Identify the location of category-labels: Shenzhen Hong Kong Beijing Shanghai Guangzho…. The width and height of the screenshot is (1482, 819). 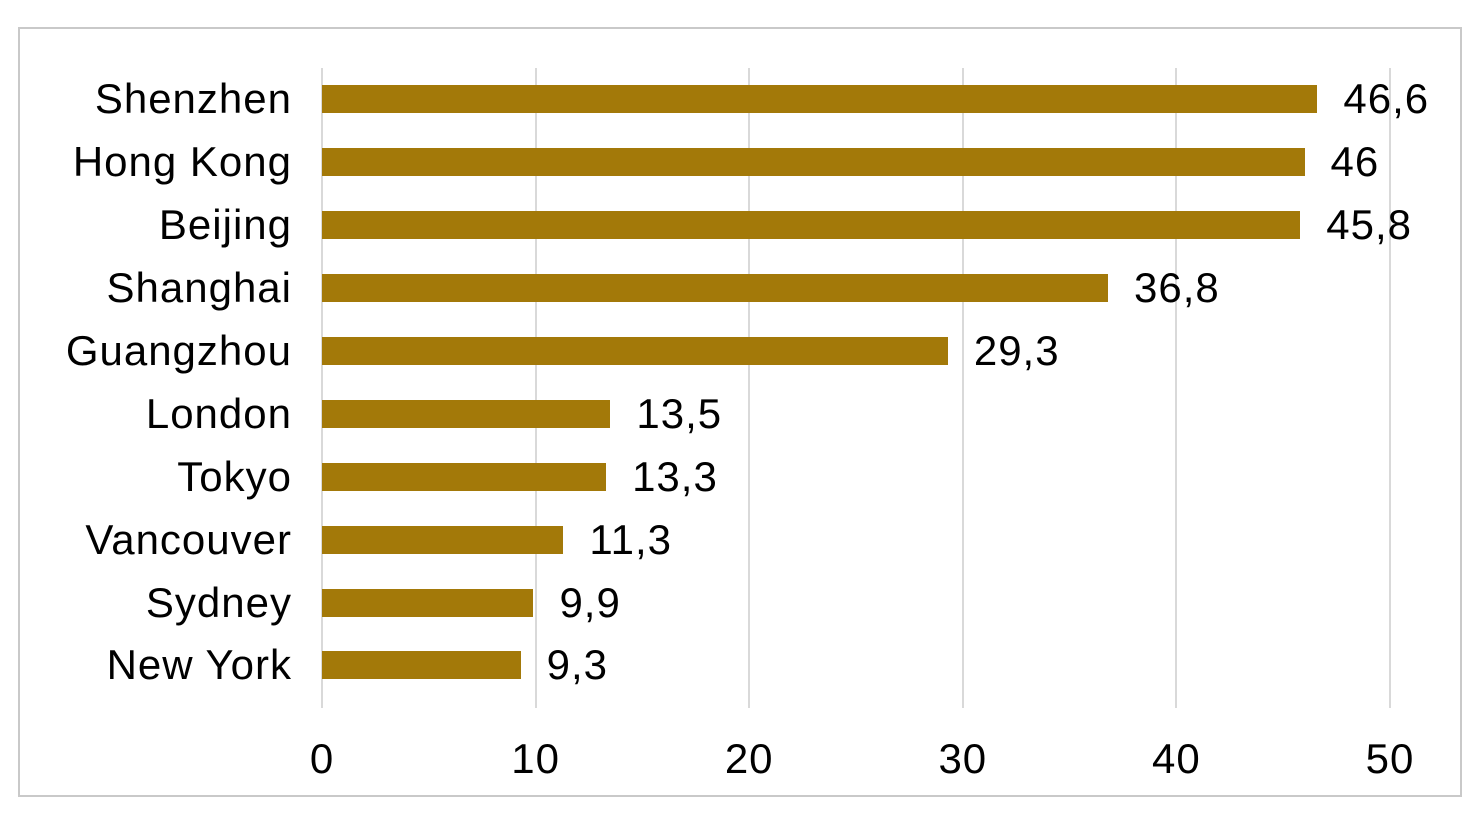
(156, 382).